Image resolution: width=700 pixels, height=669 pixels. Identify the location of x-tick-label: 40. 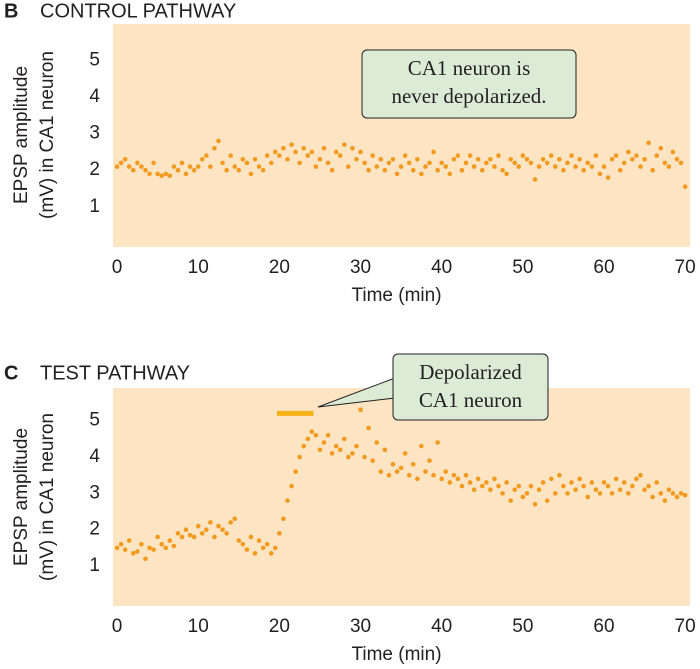
(441, 267).